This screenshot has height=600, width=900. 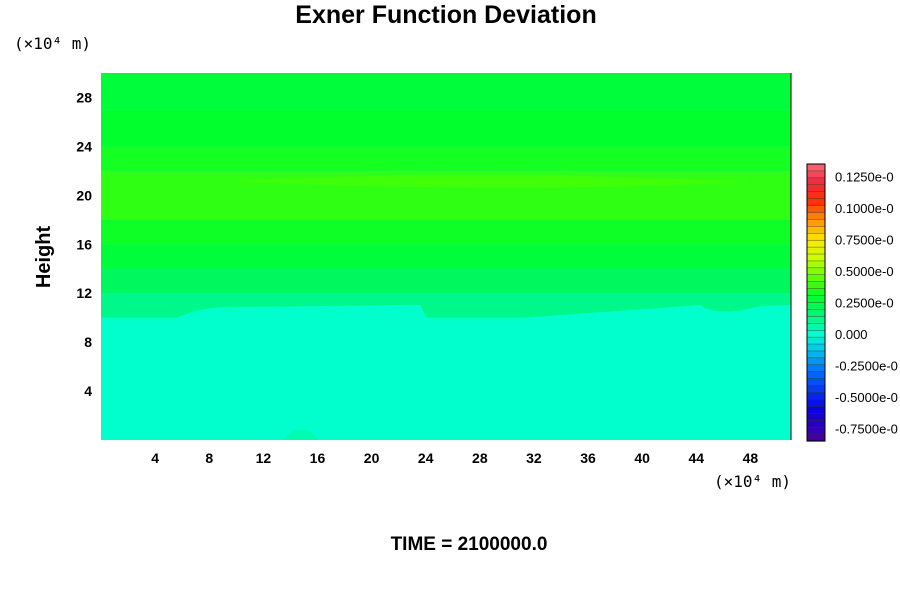 I want to click on x-tick-label: 32, so click(x=534, y=458).